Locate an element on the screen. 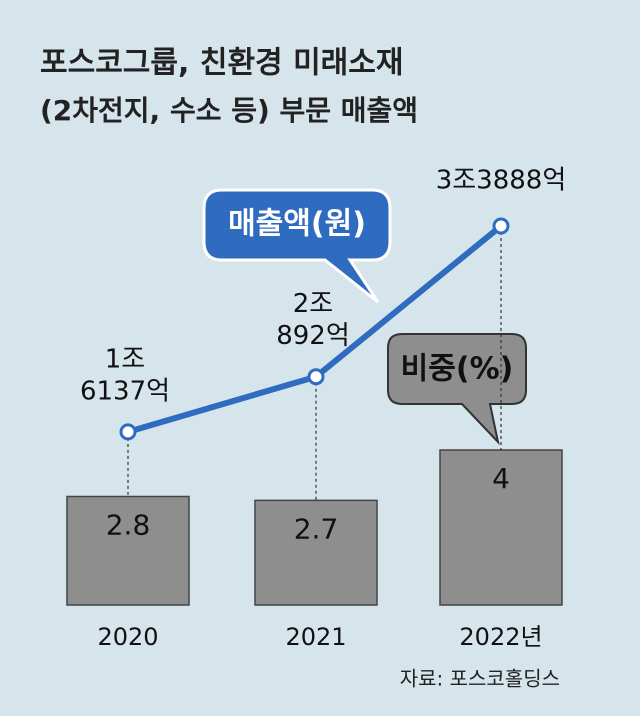  legend-line-bubble: 매출액(원) is located at coordinates (297, 246).